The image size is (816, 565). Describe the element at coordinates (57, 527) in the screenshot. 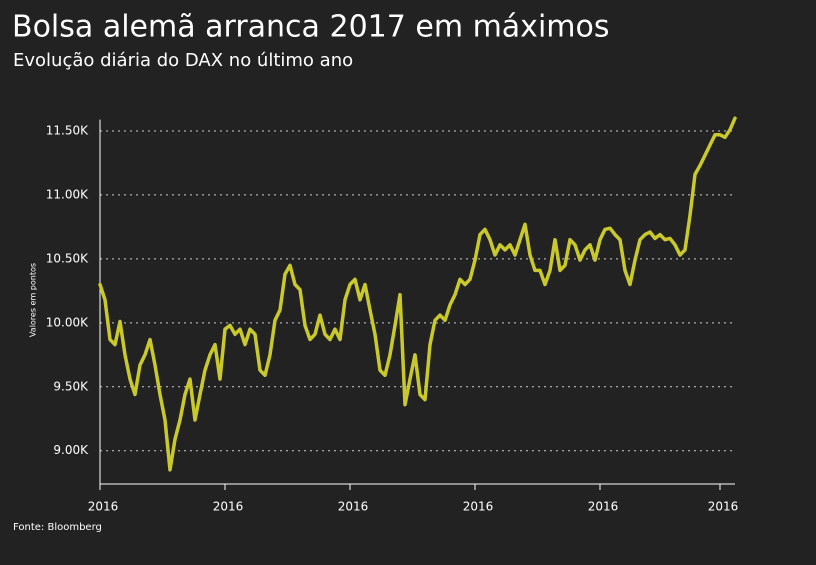

I see `source: Fonte: Bloomberg` at that location.